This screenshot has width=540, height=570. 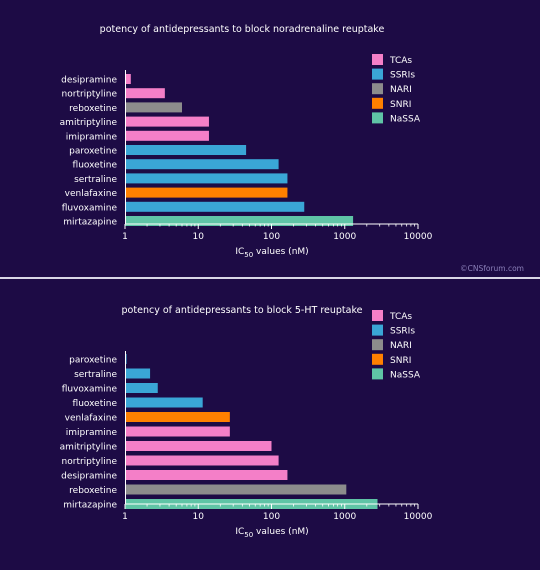 I want to click on divider, so click(x=270, y=278).